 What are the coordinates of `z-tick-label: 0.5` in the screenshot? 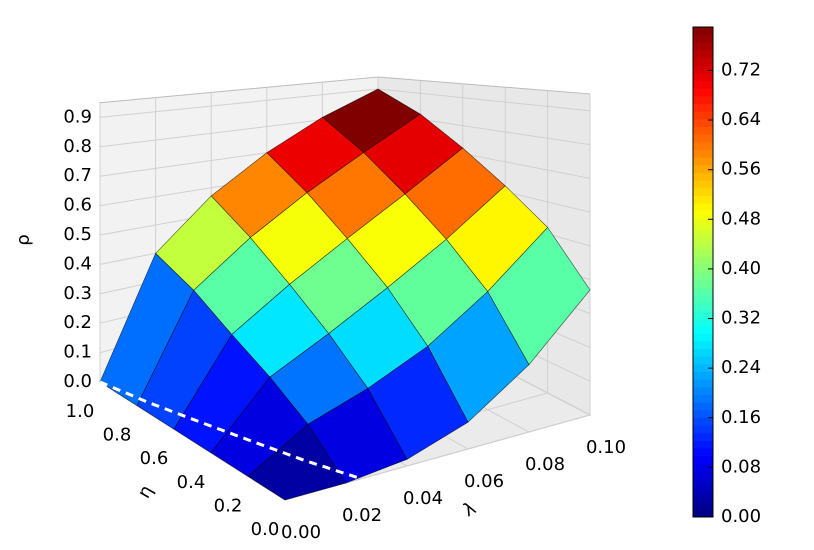 It's located at (77, 234).